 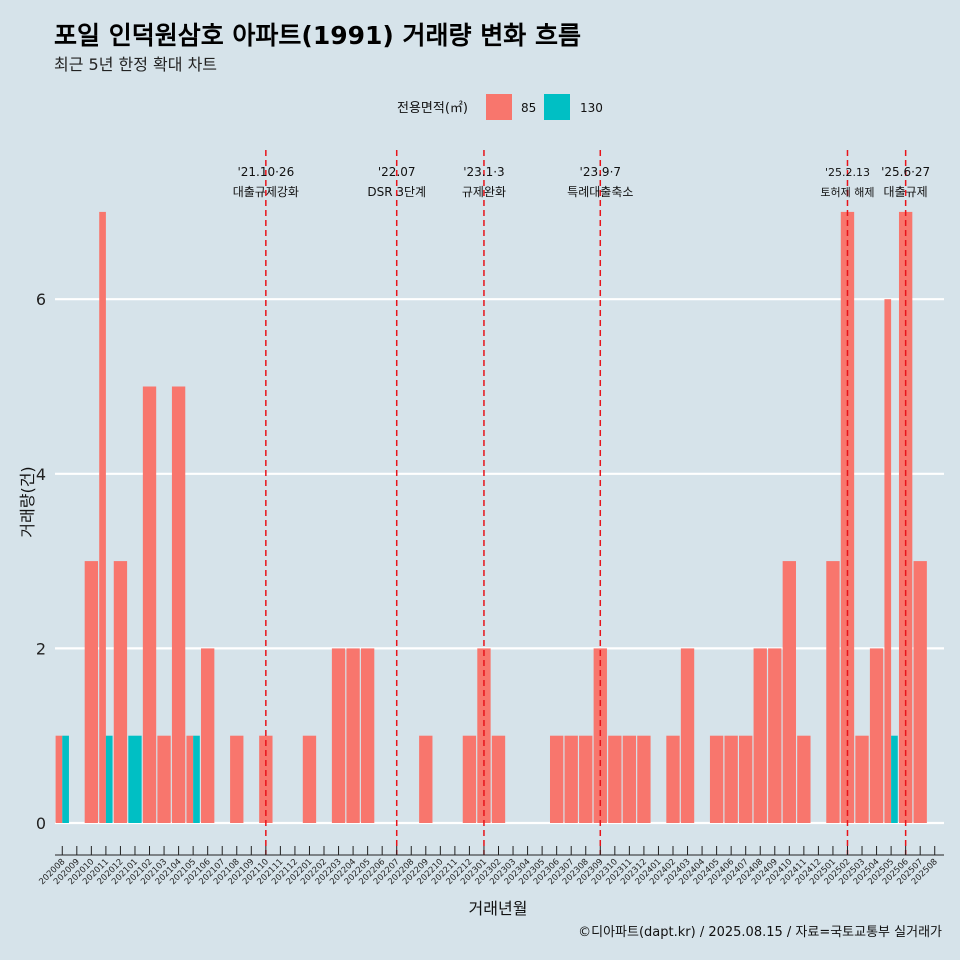 What do you see at coordinates (591, 108) in the screenshot?
I see `legend-label-130: 130` at bounding box center [591, 108].